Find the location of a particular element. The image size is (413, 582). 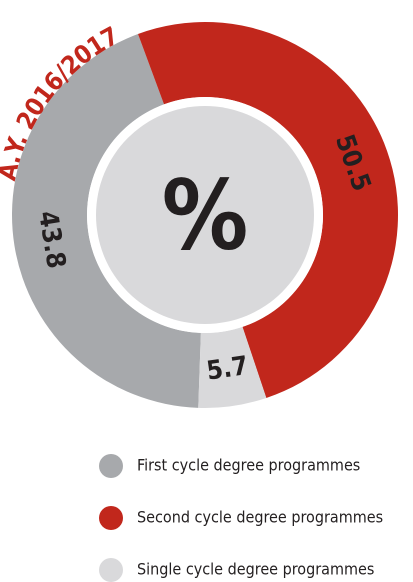

legend-label: Single cycle degree programmes is located at coordinates (255, 569).